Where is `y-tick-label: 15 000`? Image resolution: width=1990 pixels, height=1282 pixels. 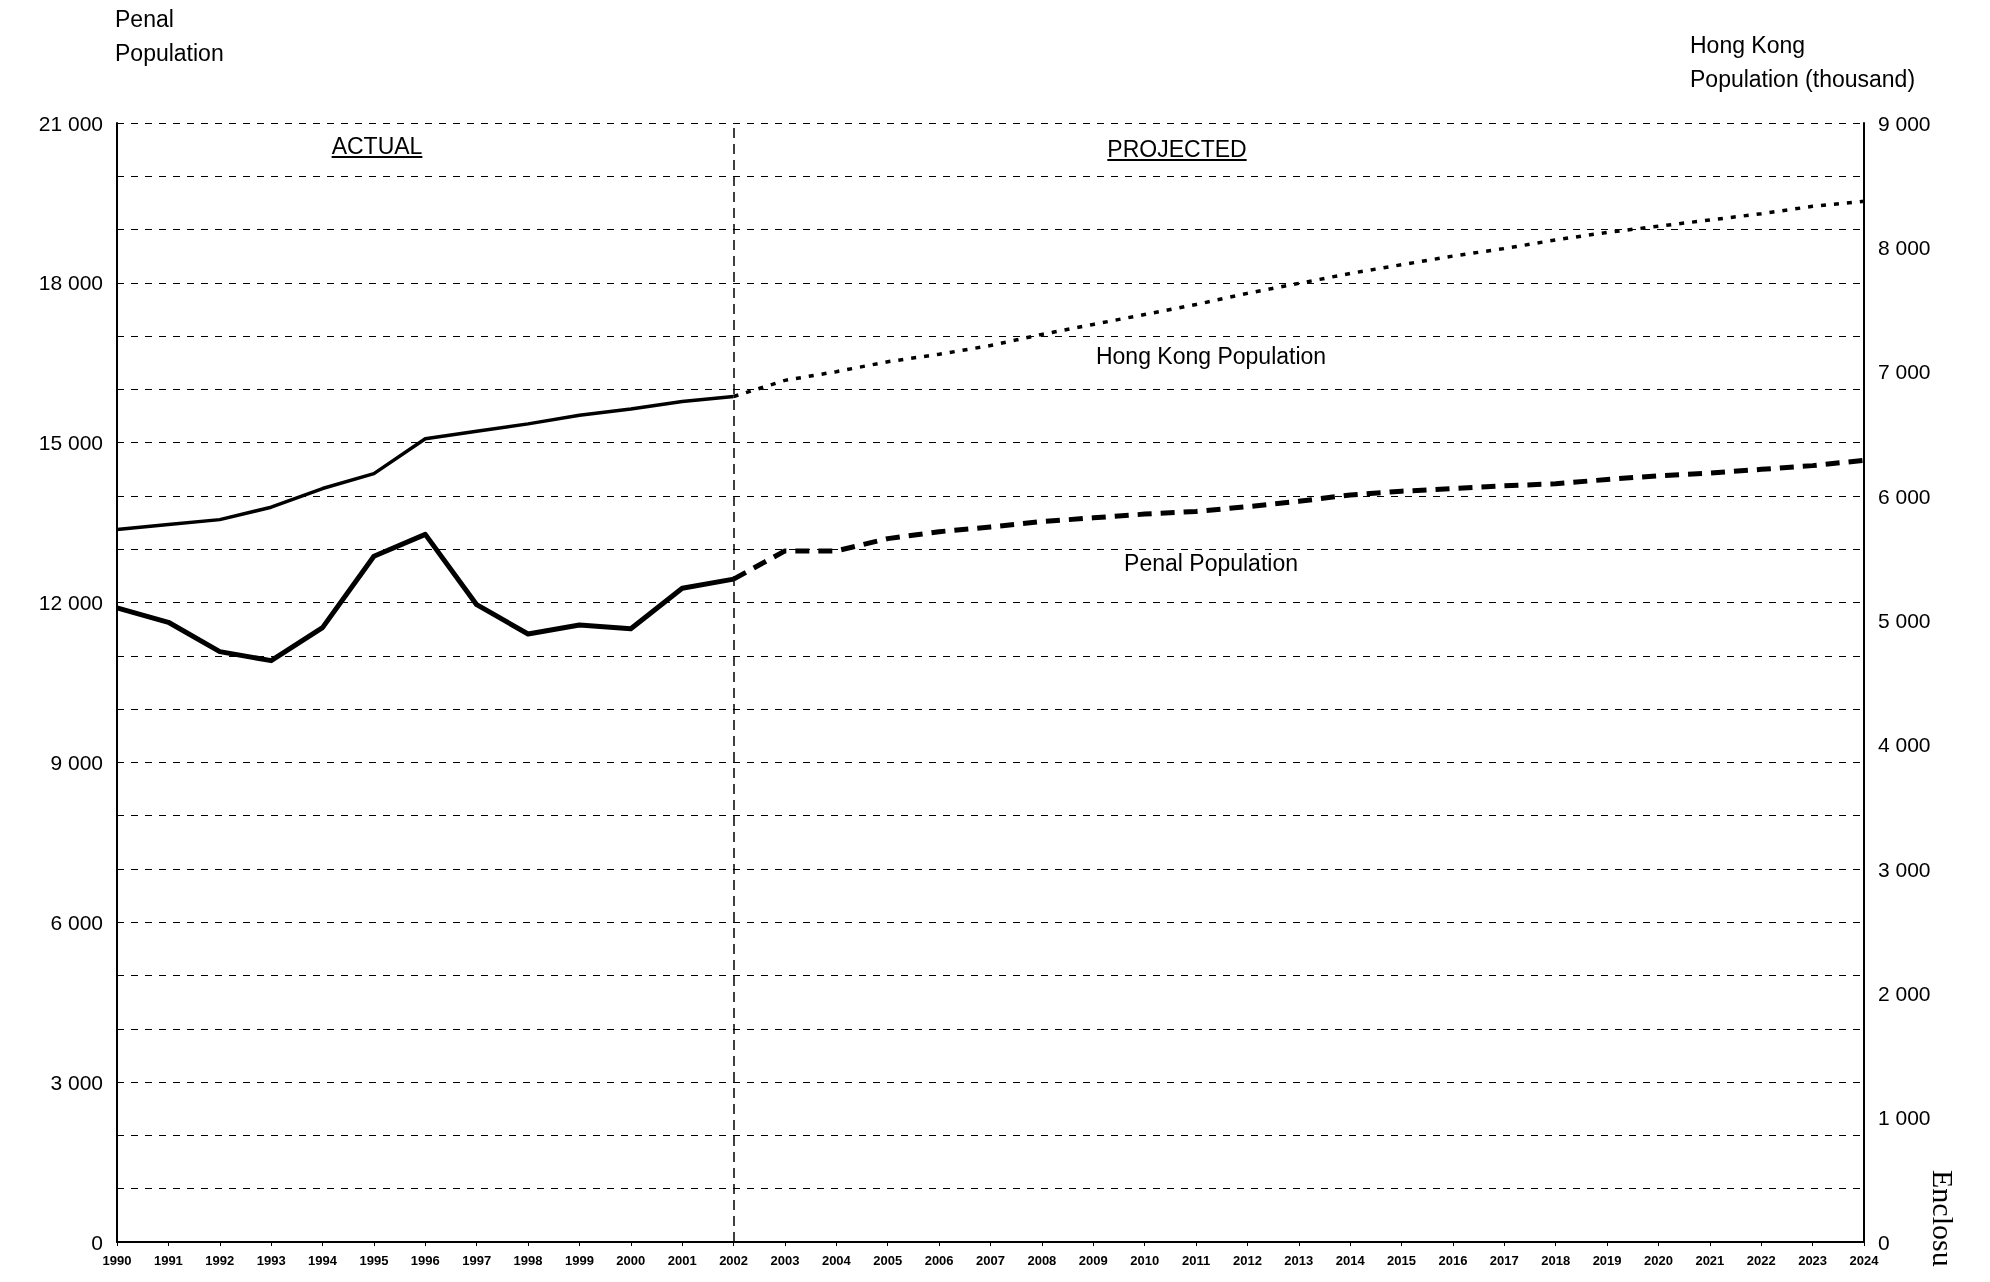
y-tick-label: 15 000 is located at coordinates (70, 443).